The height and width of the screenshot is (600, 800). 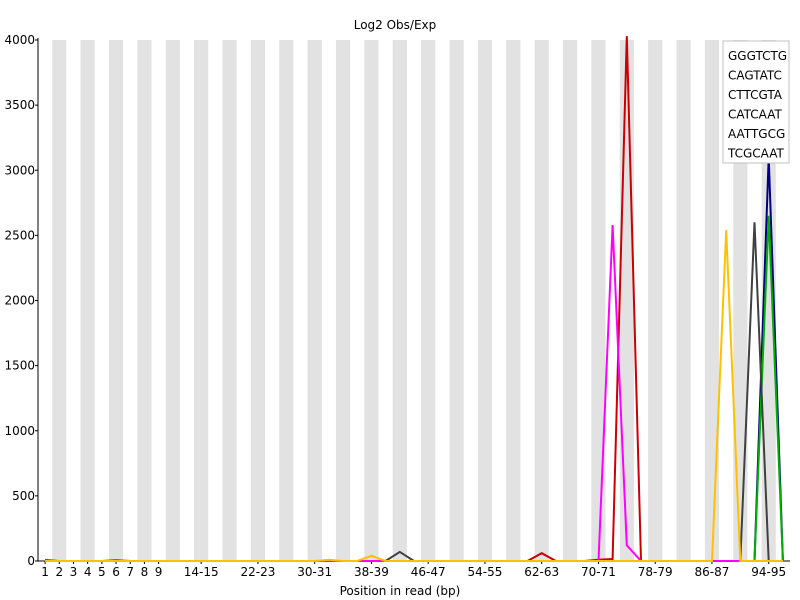 What do you see at coordinates (116, 572) in the screenshot?
I see `x-tick-label: 6` at bounding box center [116, 572].